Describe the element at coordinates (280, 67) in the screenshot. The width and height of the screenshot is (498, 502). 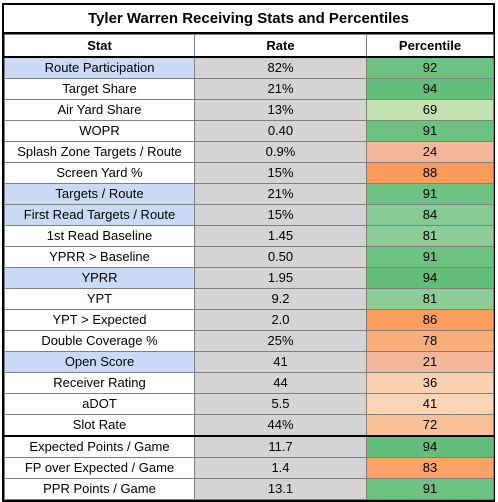
I see `rate-cell: 82%` at that location.